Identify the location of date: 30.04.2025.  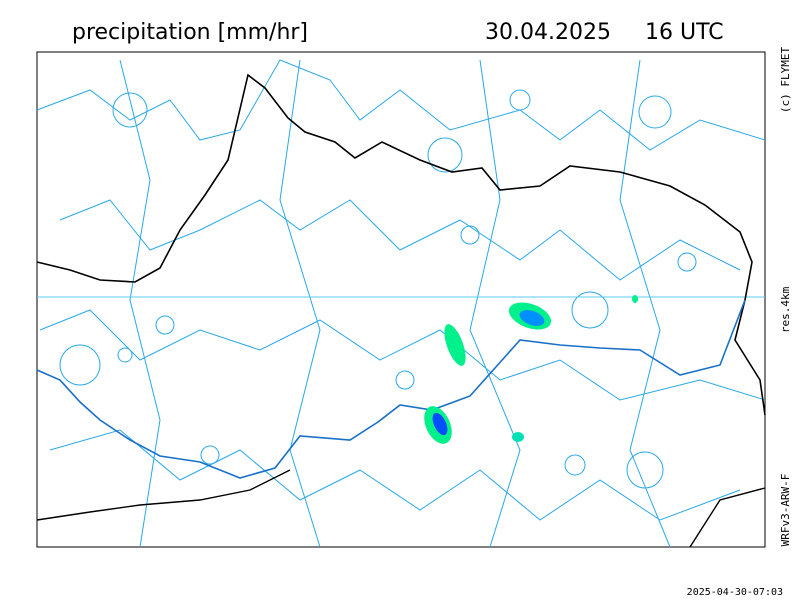
(548, 32).